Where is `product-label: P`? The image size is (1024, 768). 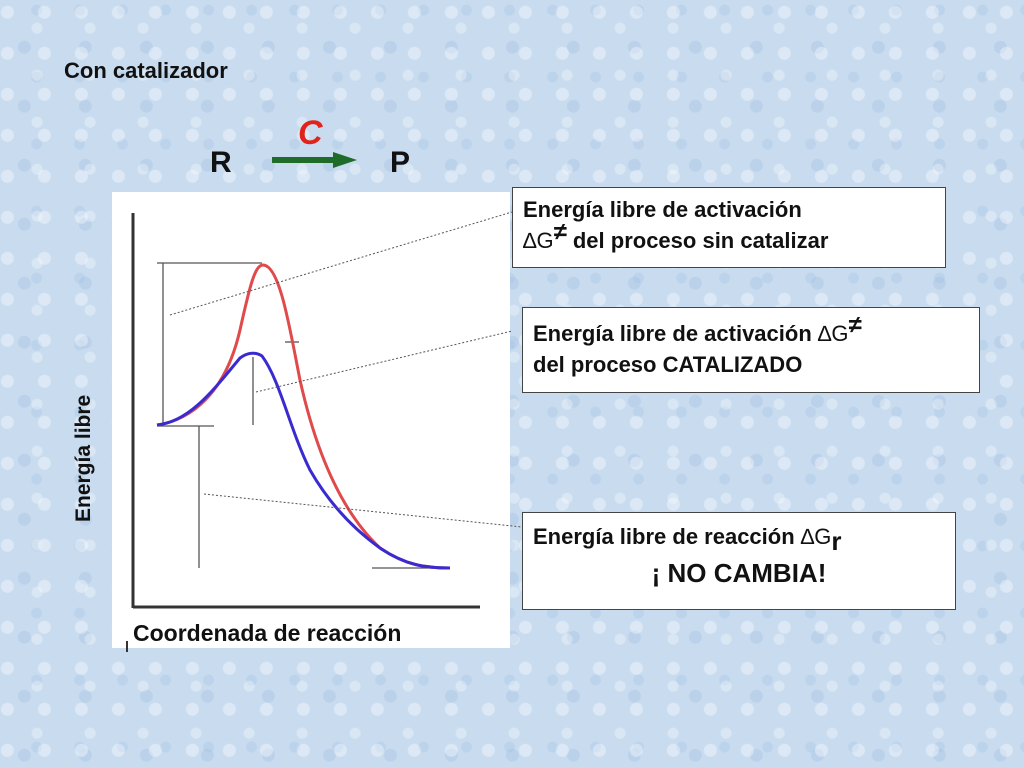 product-label: P is located at coordinates (400, 162).